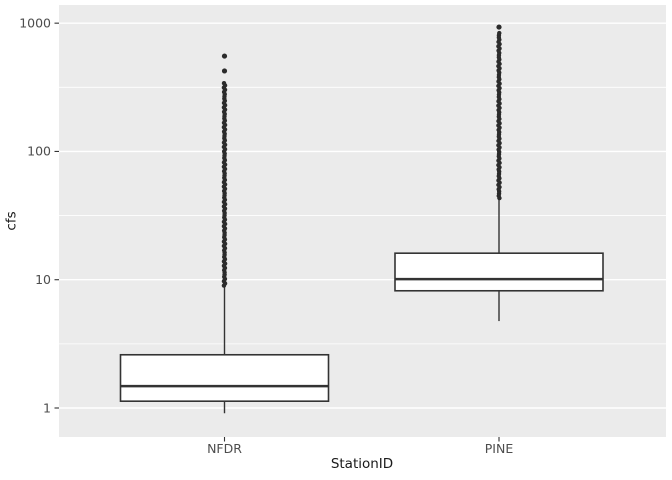 The image size is (672, 480). I want to click on x-axis-title: StationID, so click(362, 464).